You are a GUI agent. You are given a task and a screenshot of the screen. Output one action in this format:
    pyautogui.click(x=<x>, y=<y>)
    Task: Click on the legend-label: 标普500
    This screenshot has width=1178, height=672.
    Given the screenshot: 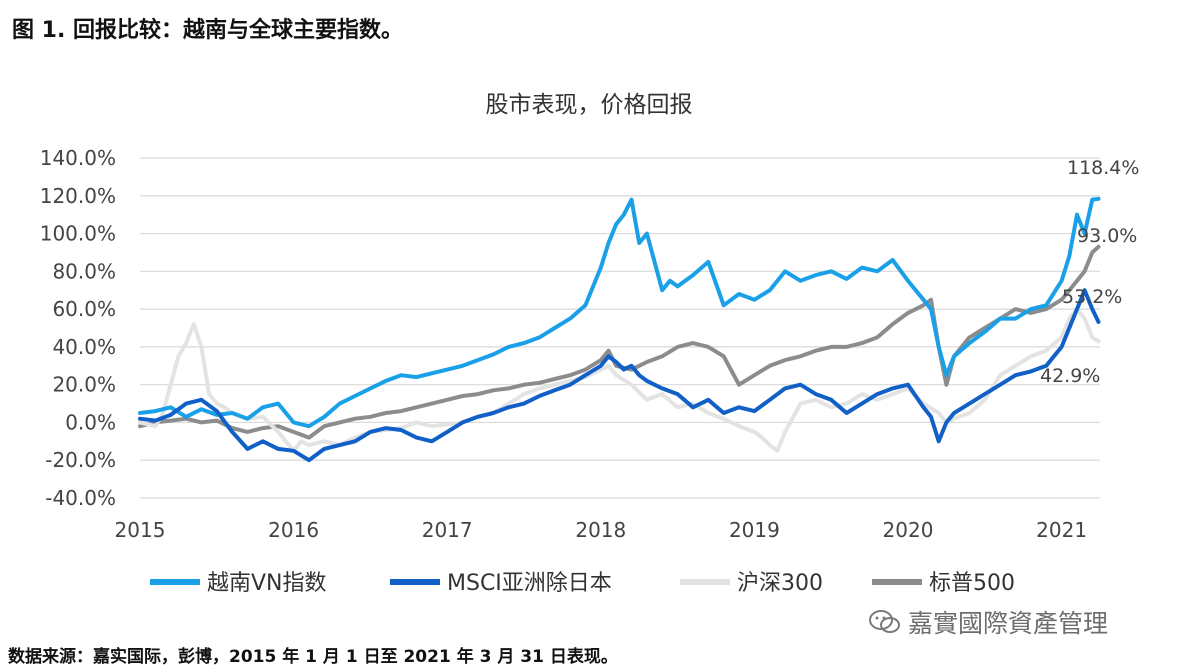 What is the action you would take?
    pyautogui.click(x=972, y=583)
    